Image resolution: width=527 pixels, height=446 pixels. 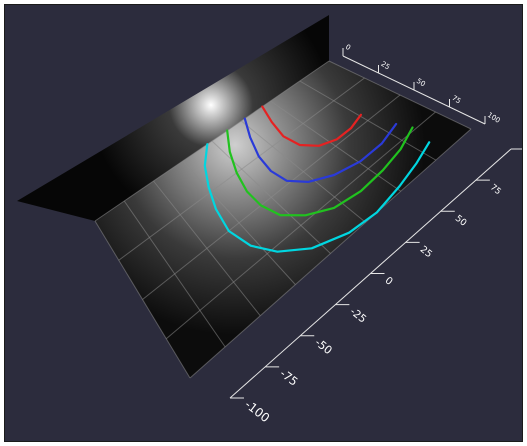 I want to click on x-tick-label: 50, so click(x=421, y=83).